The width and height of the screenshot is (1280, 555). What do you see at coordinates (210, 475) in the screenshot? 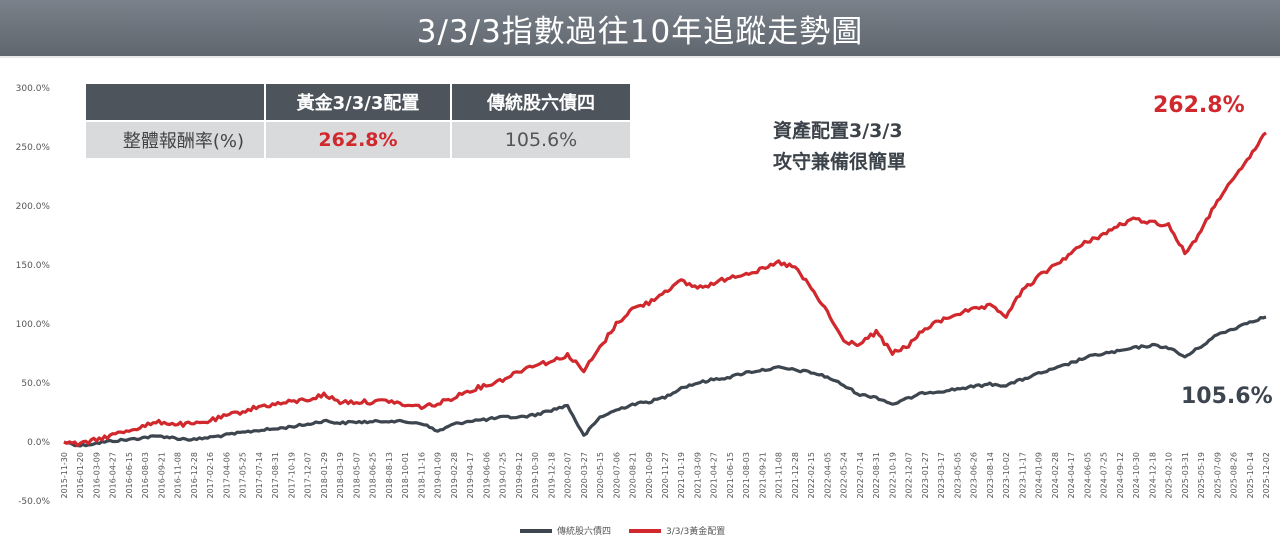
I see `x-tick-label: 2017-02-16` at bounding box center [210, 475].